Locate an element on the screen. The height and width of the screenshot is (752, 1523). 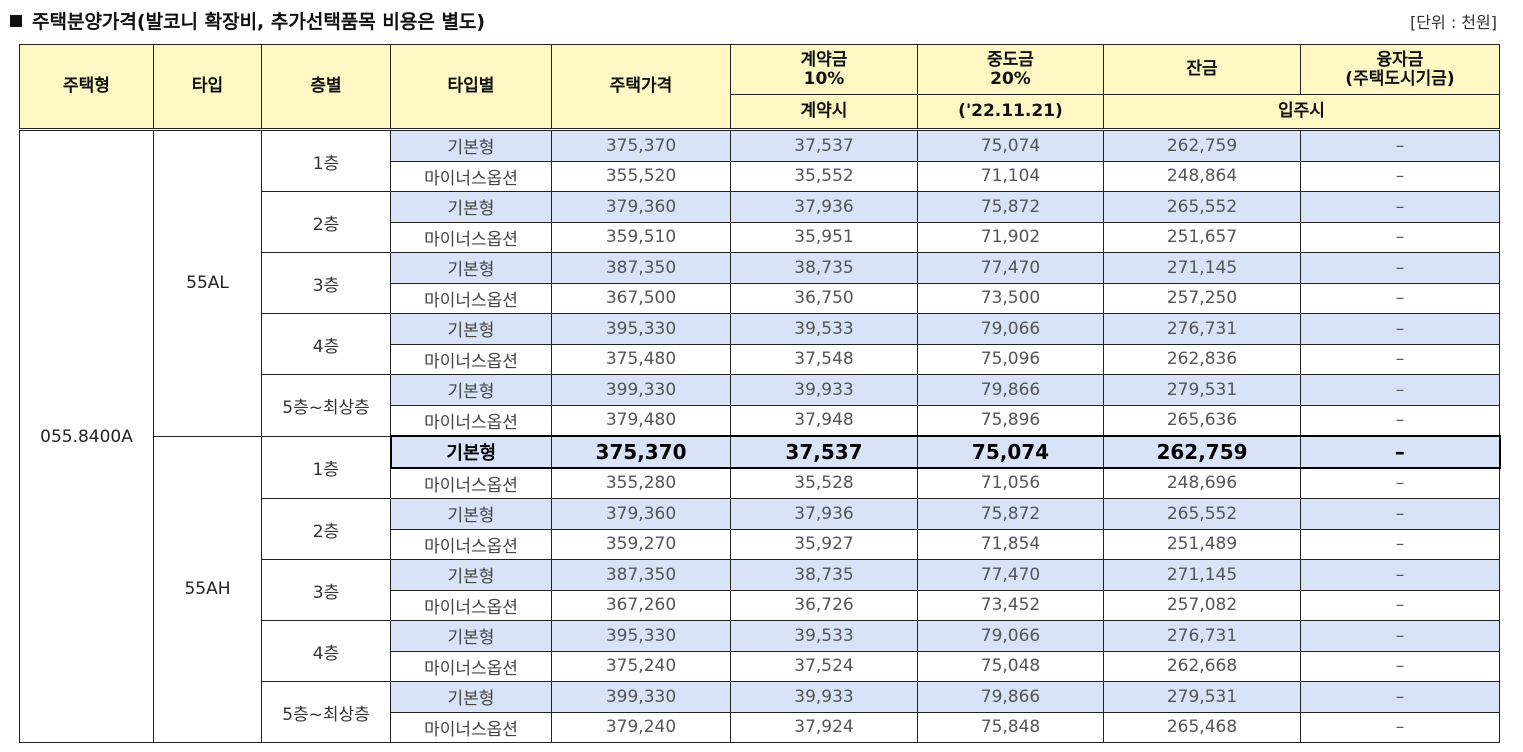
balance-cell: 251,657 is located at coordinates (1202, 237).